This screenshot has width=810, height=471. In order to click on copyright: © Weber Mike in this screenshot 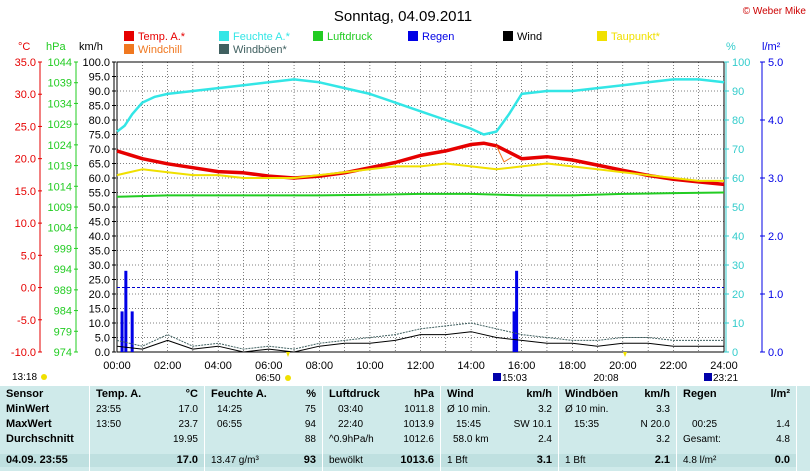, I will do `click(775, 11)`.